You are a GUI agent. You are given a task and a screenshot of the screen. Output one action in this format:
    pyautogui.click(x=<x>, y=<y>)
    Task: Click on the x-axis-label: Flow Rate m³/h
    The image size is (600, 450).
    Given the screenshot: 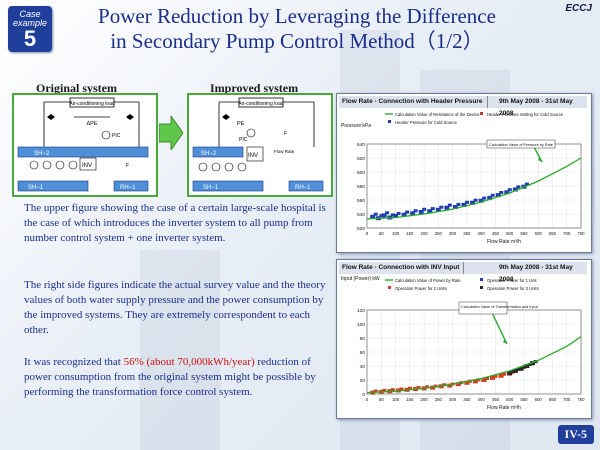 What is the action you would take?
    pyautogui.click(x=504, y=408)
    